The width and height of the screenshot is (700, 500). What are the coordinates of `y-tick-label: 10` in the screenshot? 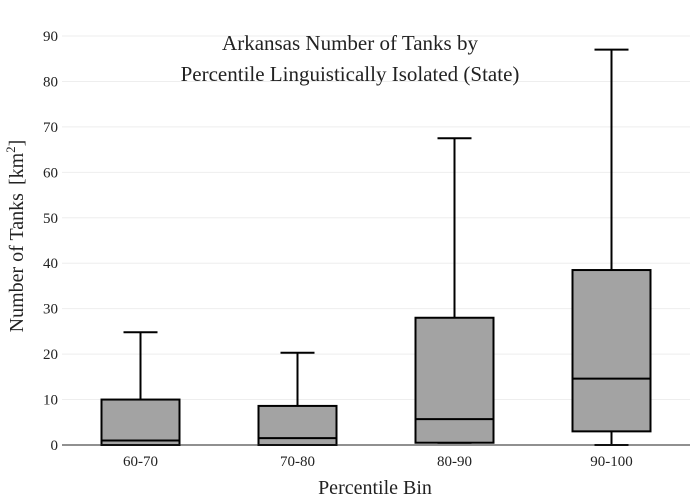 It's located at (50, 401).